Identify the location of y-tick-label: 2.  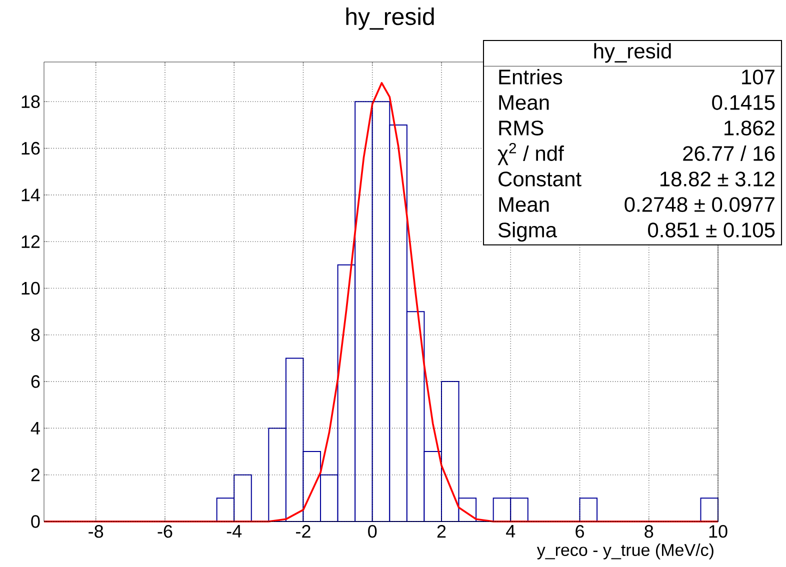
(35, 475).